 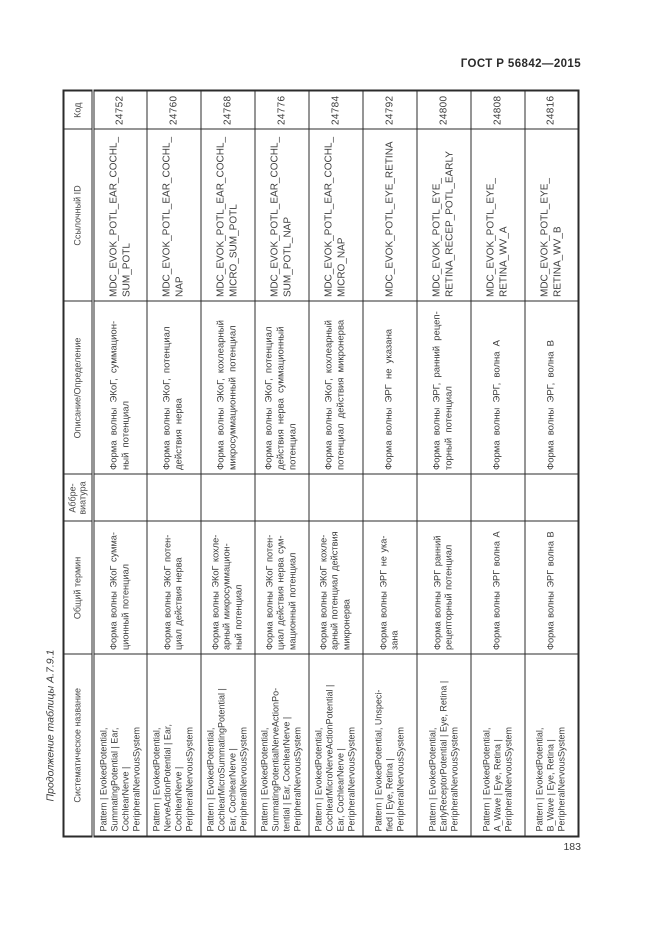 What do you see at coordinates (497, 215) in the screenshot?
I see `cell-reference-id: MDC_EVOK_POTL_EYE_ RETINA_WV_A` at bounding box center [497, 215].